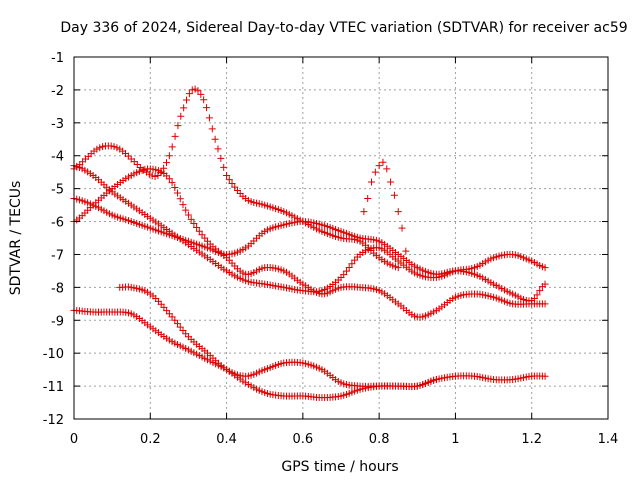  I want to click on x-tick-label: 0, so click(74, 439).